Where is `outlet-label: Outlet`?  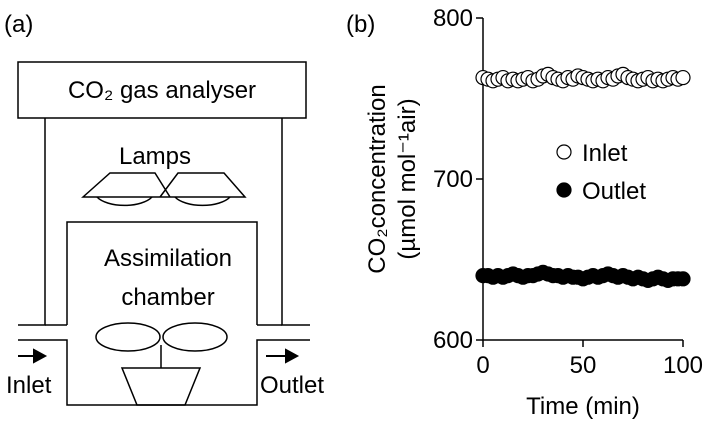
outlet-label: Outlet is located at coordinates (292, 385).